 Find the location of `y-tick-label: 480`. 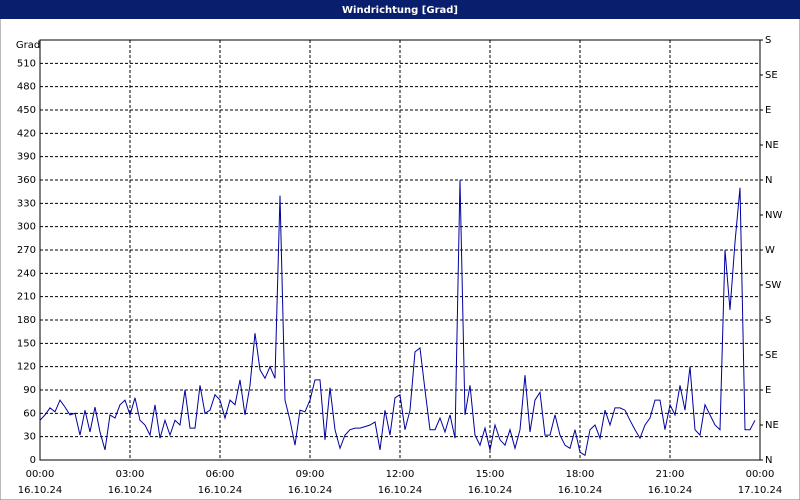

y-tick-label: 480 is located at coordinates (26, 87).